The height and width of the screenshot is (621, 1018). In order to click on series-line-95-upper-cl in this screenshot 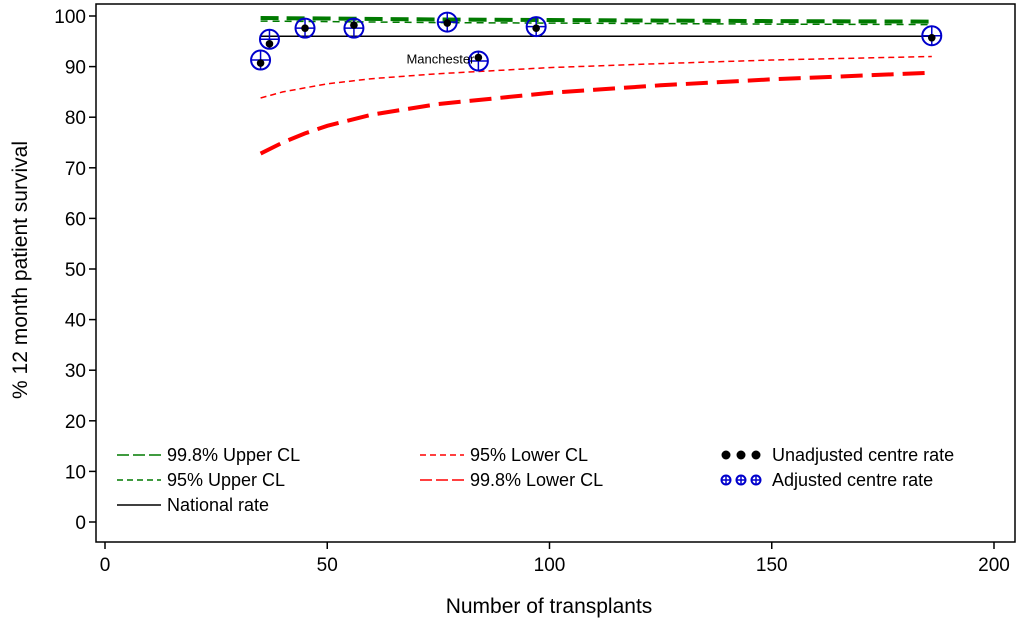, I will do `click(596, 23)`.